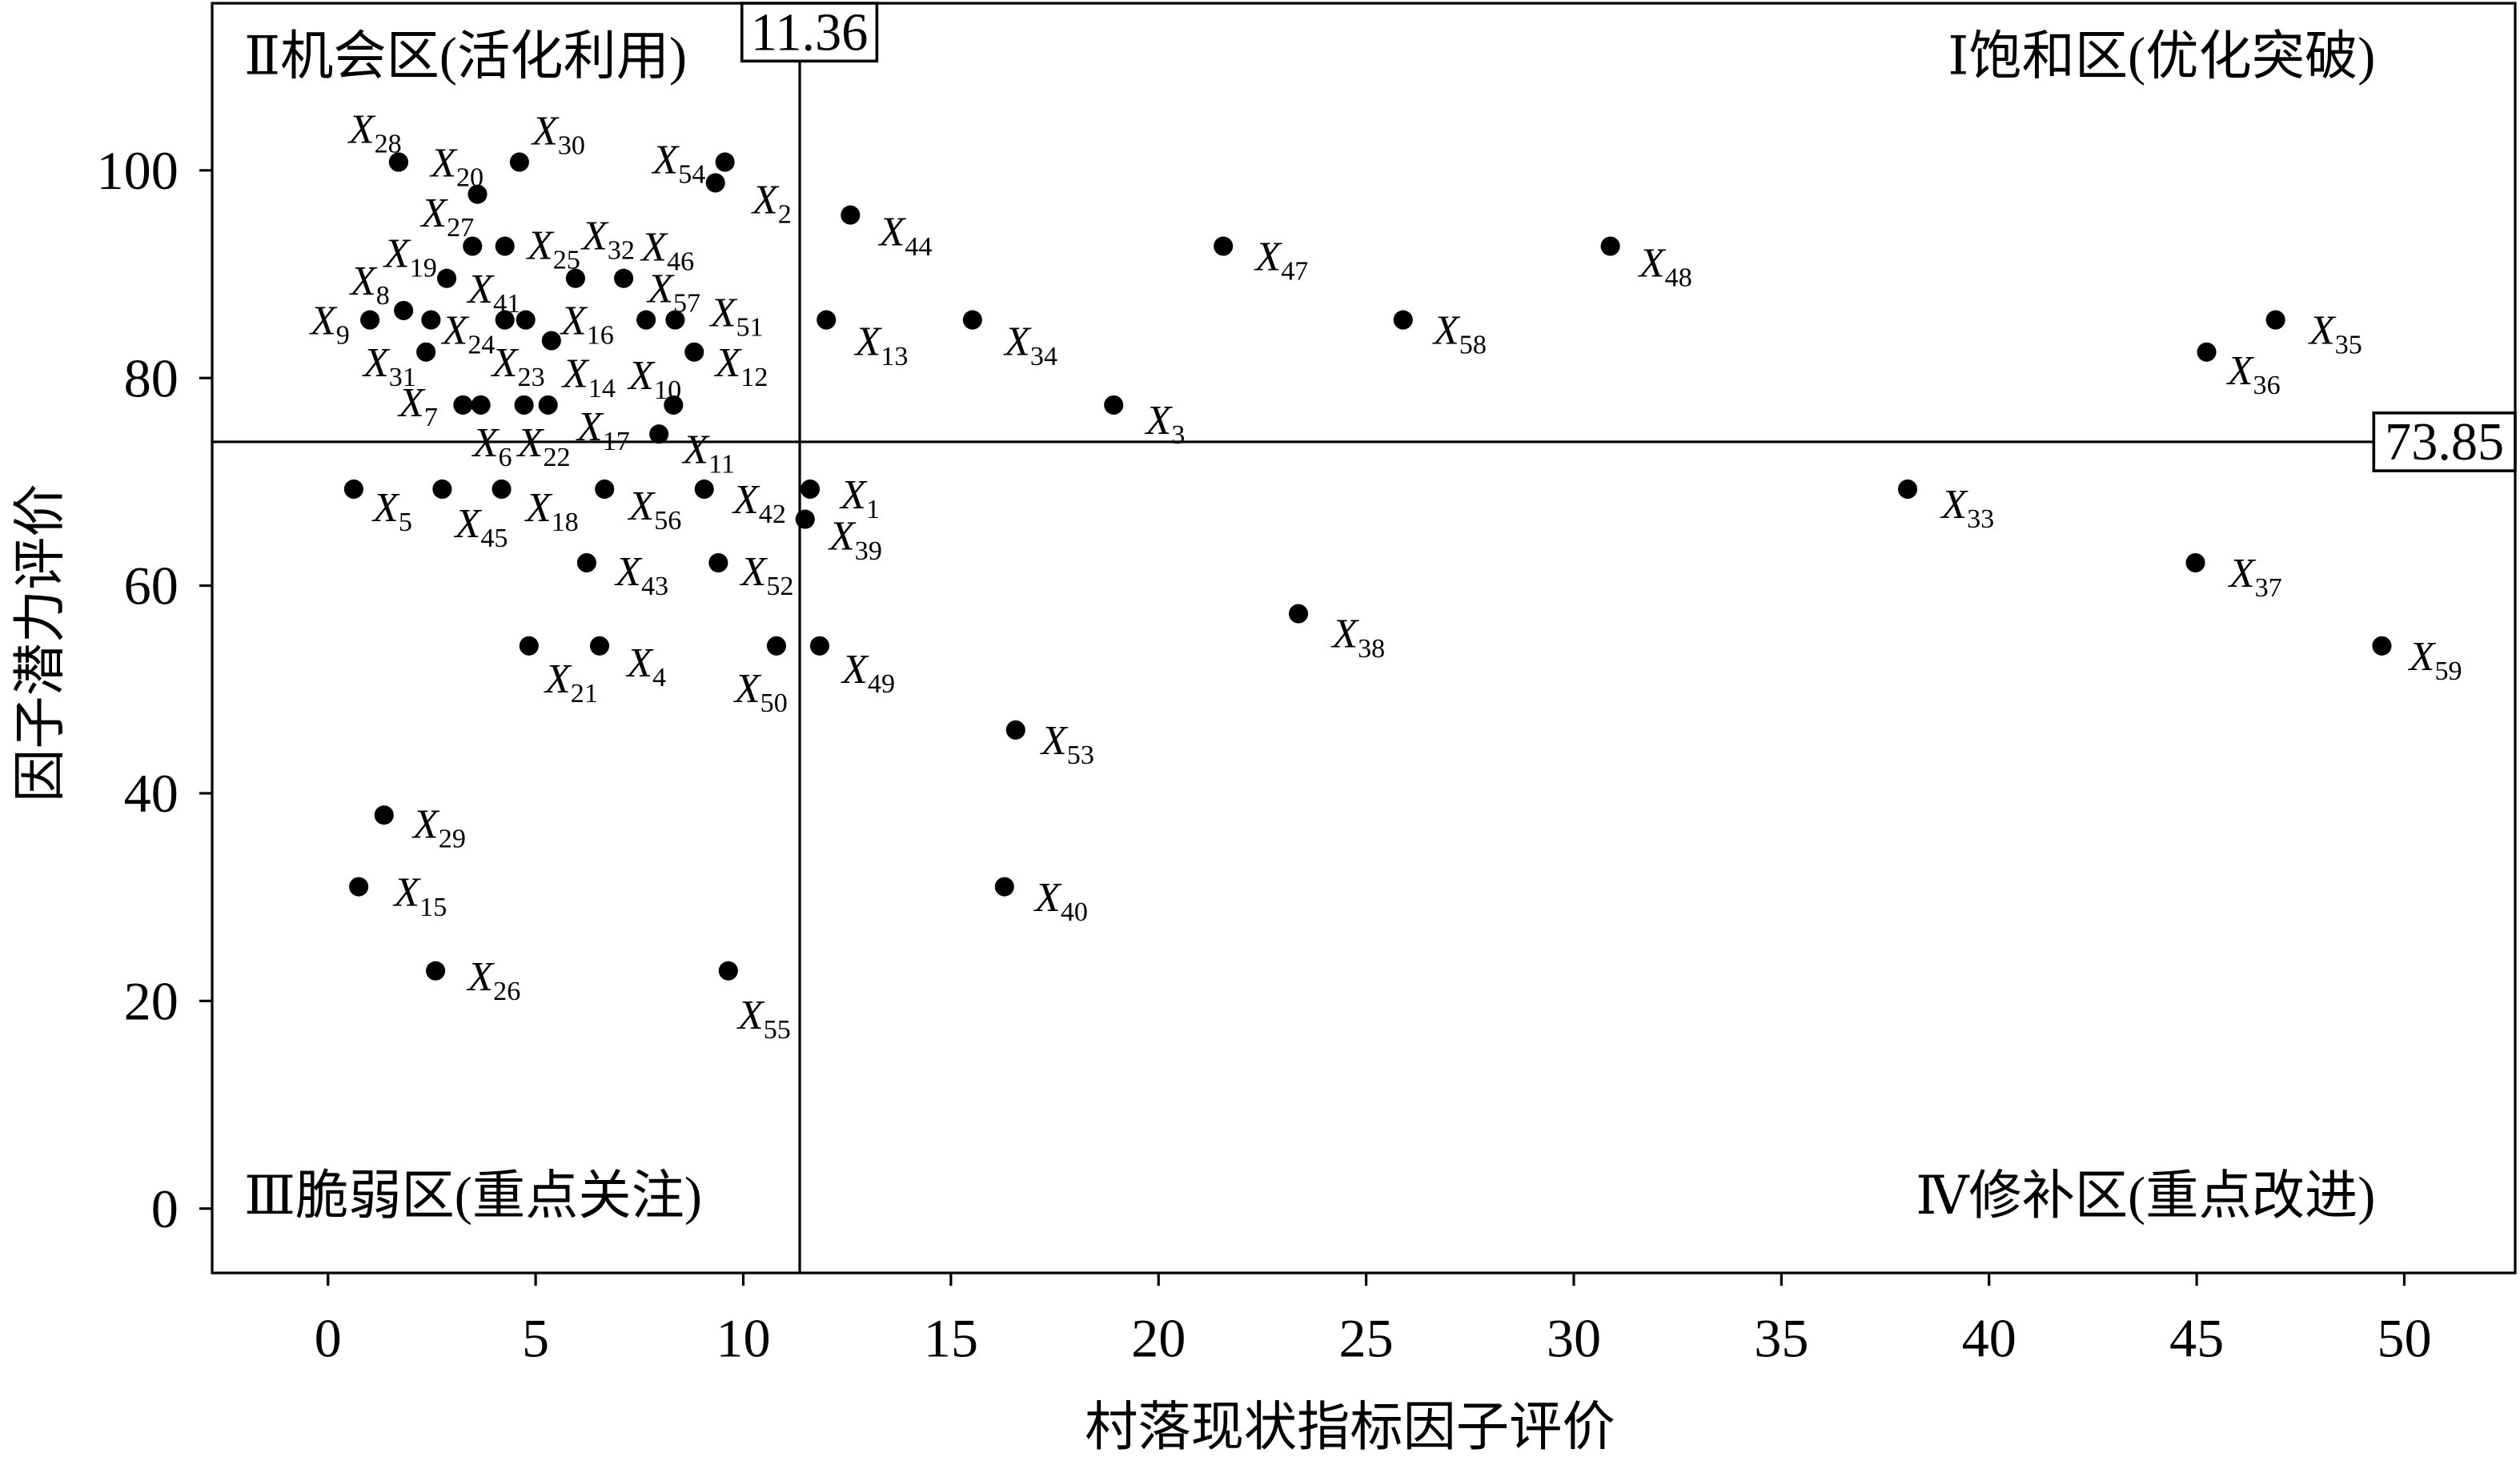 The height and width of the screenshot is (1461, 2520). I want to click on y-threshold-label: 73.85, so click(2444, 442).